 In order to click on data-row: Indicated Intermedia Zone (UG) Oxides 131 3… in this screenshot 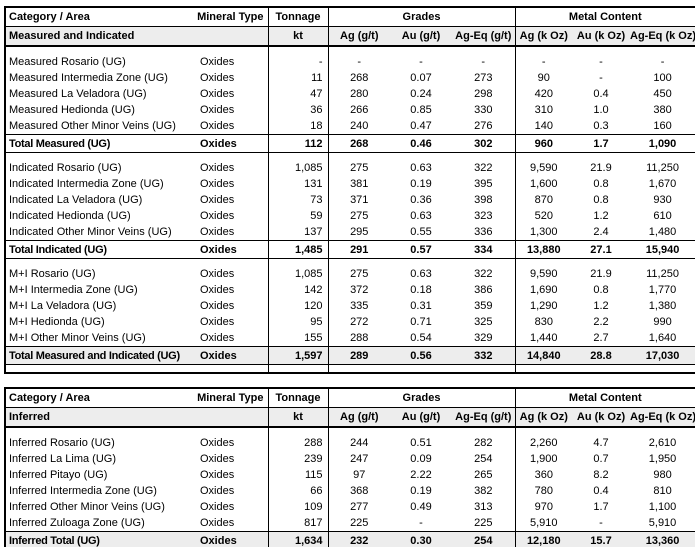, I will do `click(350, 184)`.